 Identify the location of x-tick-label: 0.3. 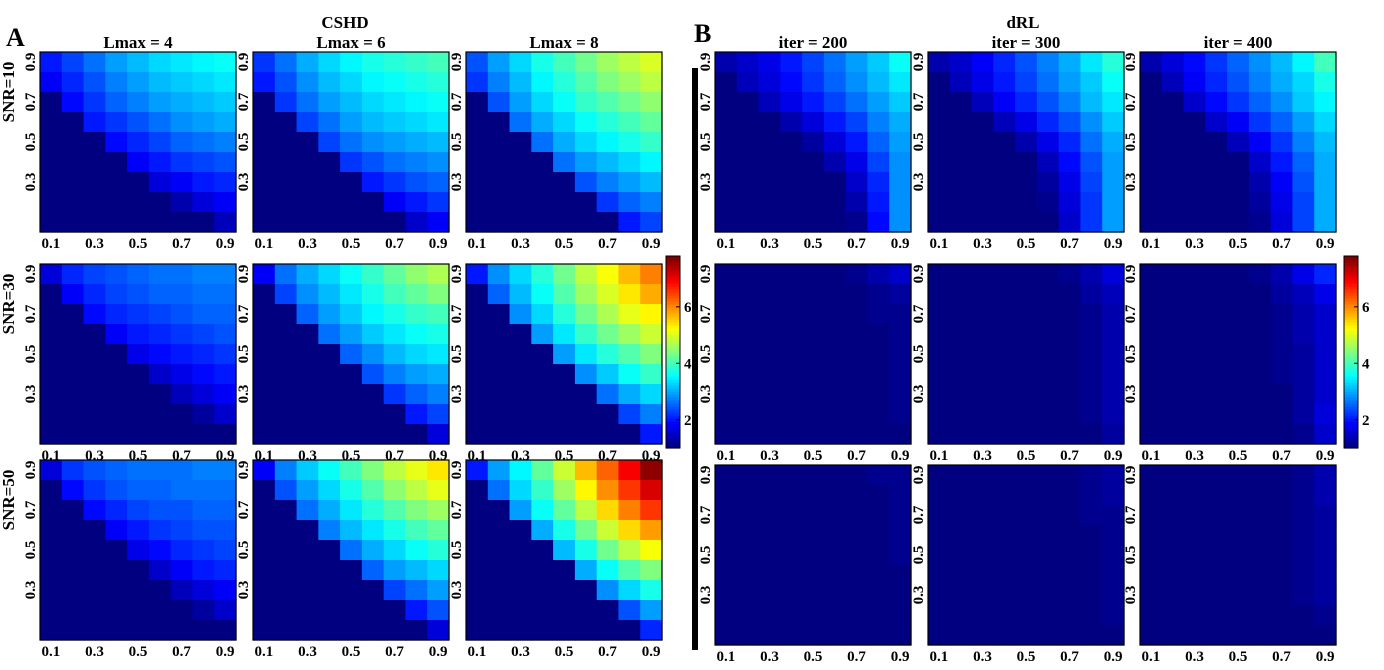
(1194, 244).